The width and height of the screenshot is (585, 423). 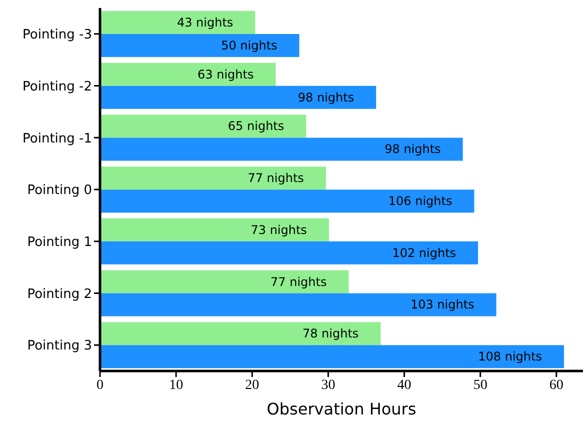 I want to click on x-tick-label: 60, so click(x=556, y=385).